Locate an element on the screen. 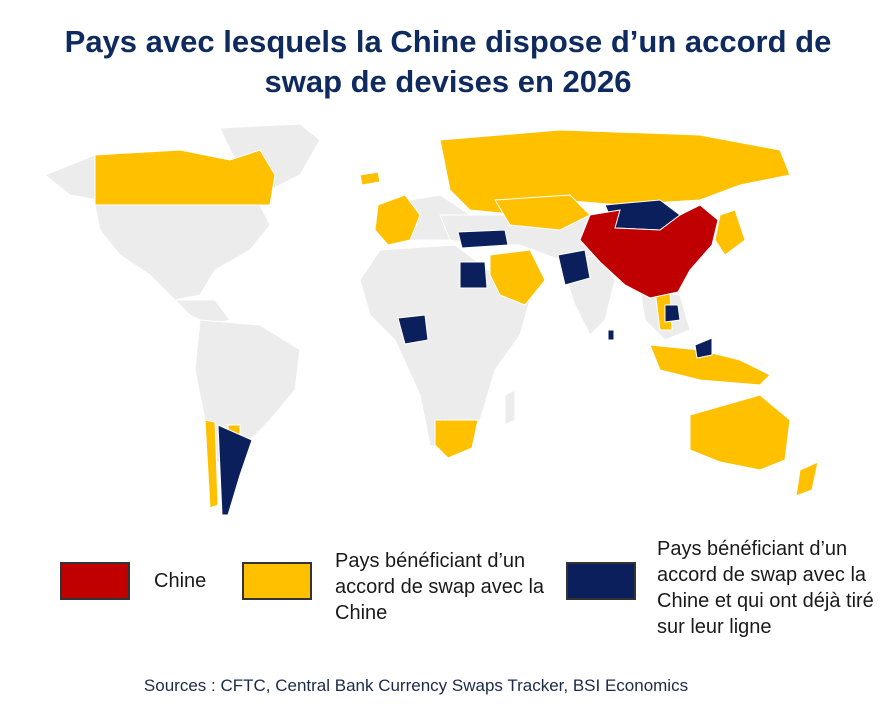 The image size is (896, 720). china is located at coordinates (649, 251).